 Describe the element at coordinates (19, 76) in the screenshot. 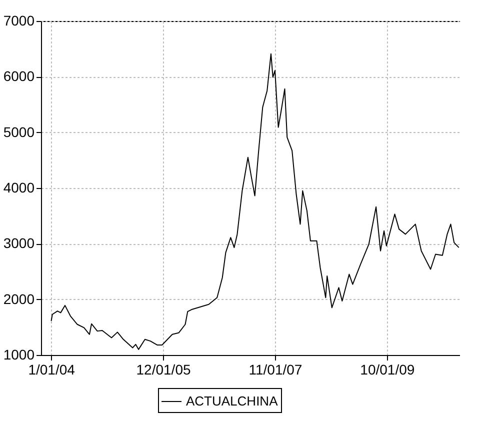

I see `y-tick-label: 6000` at that location.